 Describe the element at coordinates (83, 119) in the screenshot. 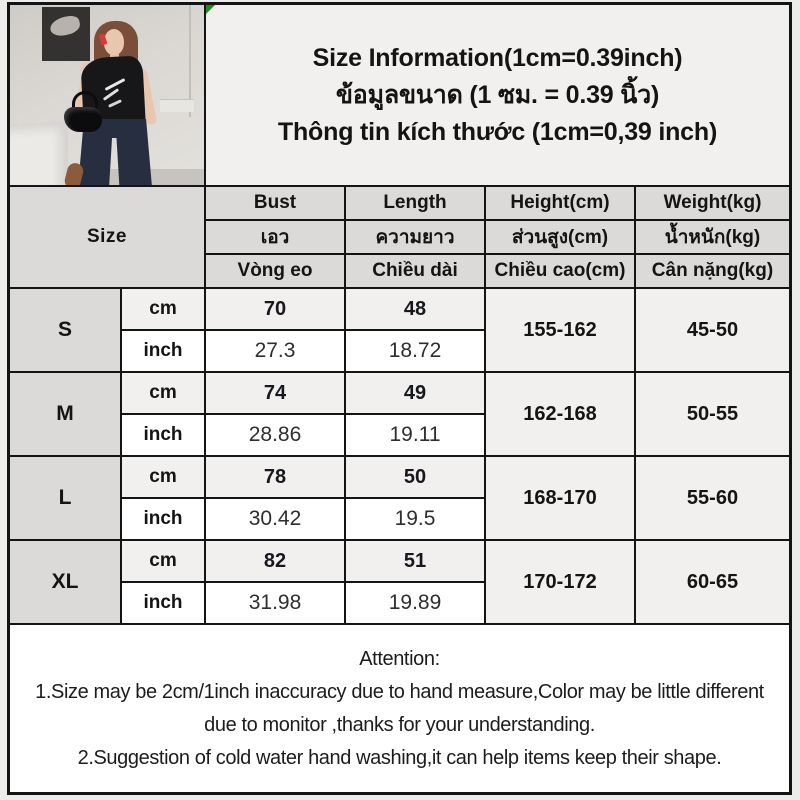

I see `black-handbag` at that location.